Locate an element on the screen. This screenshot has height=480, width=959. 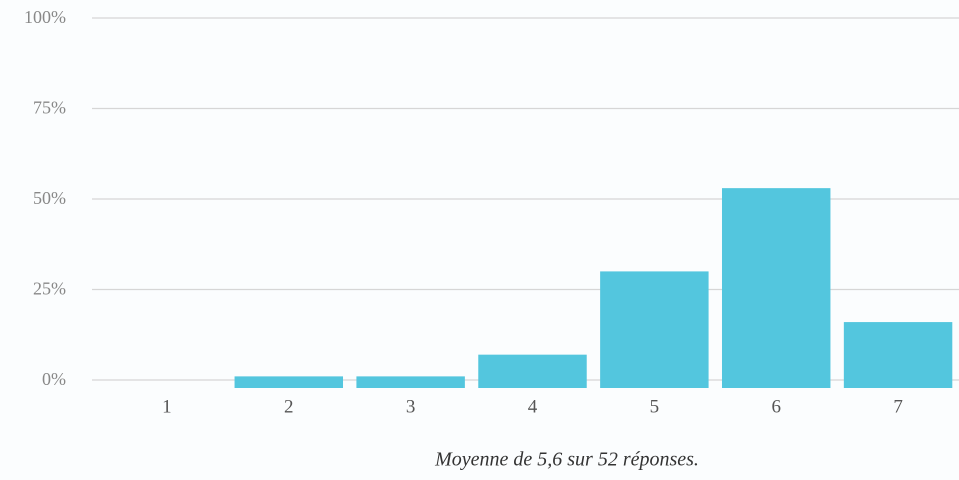
x-tick-label: 1 is located at coordinates (167, 406).